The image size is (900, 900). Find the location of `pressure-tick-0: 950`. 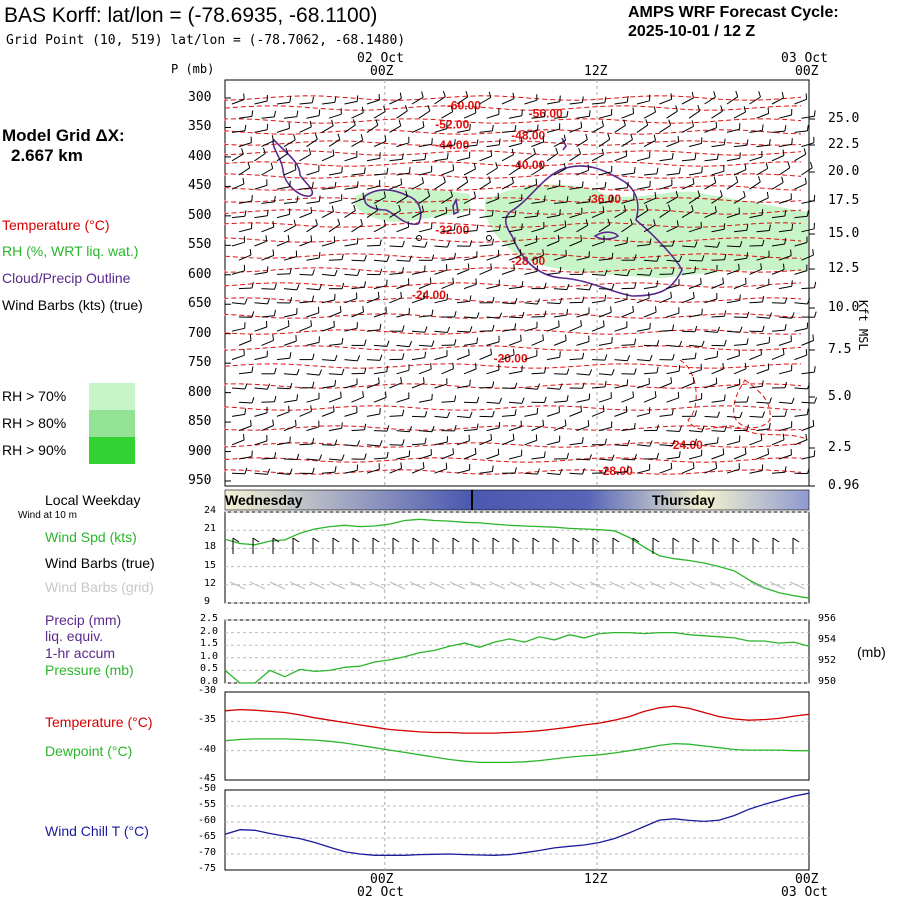

pressure-tick-0: 950 is located at coordinates (827, 681).